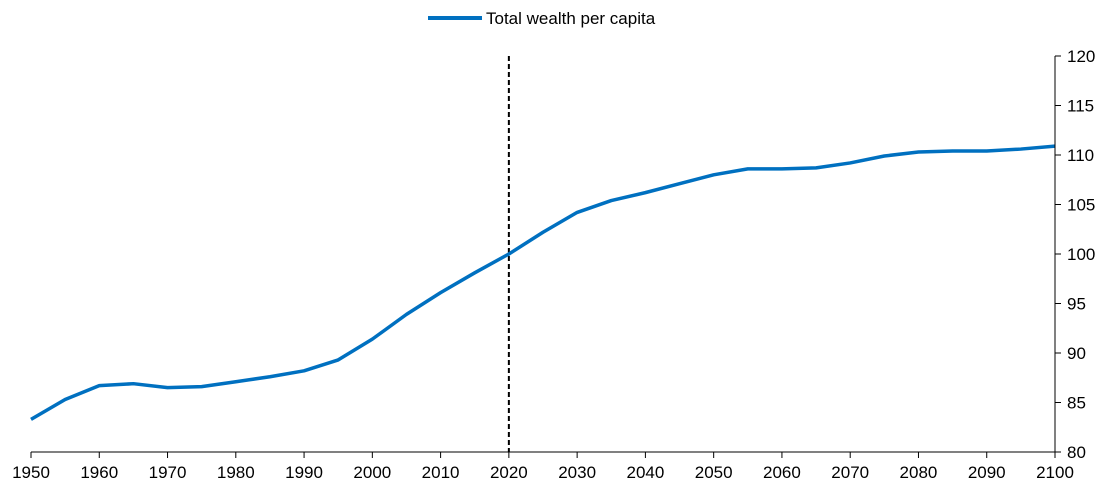 Image resolution: width=1112 pixels, height=490 pixels. What do you see at coordinates (987, 472) in the screenshot?
I see `x-tick-label-2090: 2090` at bounding box center [987, 472].